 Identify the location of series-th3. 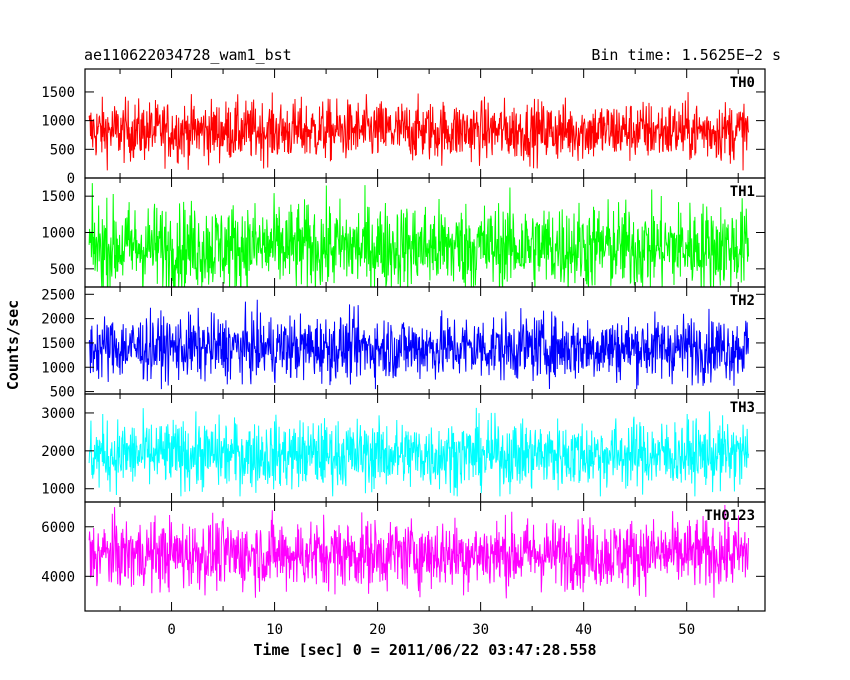
(419, 452).